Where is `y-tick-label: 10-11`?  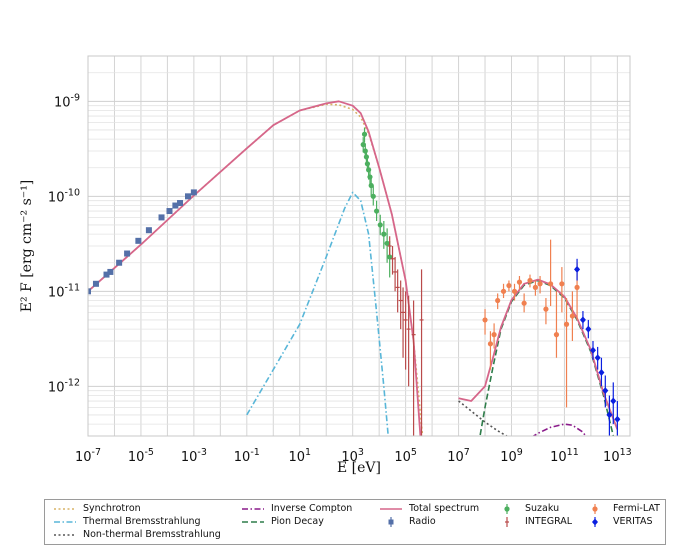
y-tick-label: 10-11 is located at coordinates (64, 291).